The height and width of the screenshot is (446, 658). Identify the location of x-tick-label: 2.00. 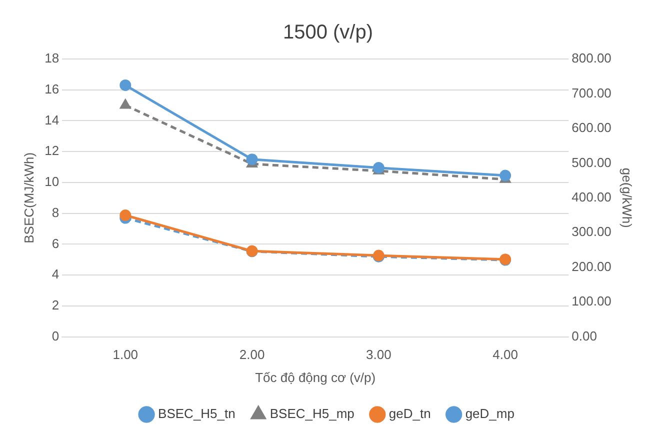
(252, 354).